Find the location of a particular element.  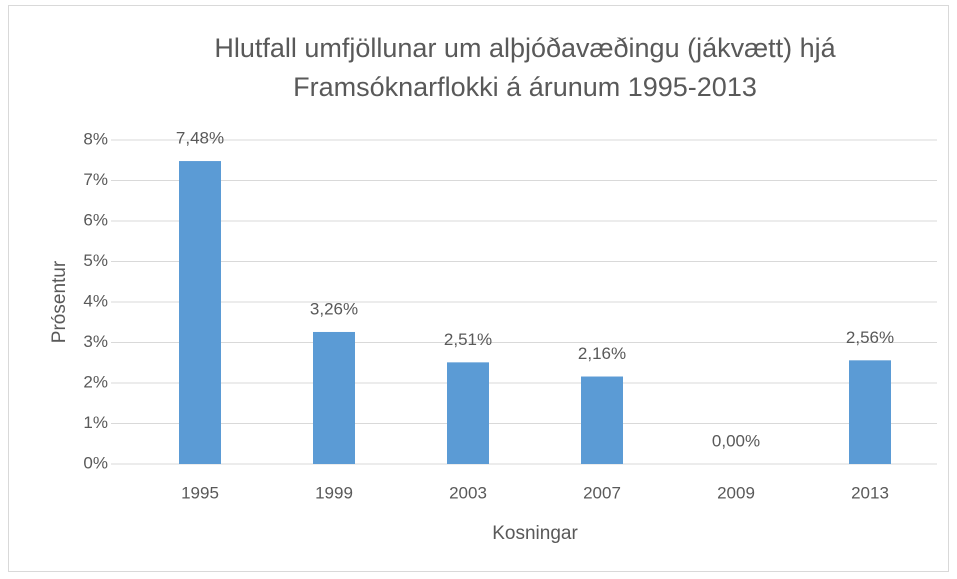

chart-title: Framsóknarflokki á árunum 1995-2013 is located at coordinates (525, 87).